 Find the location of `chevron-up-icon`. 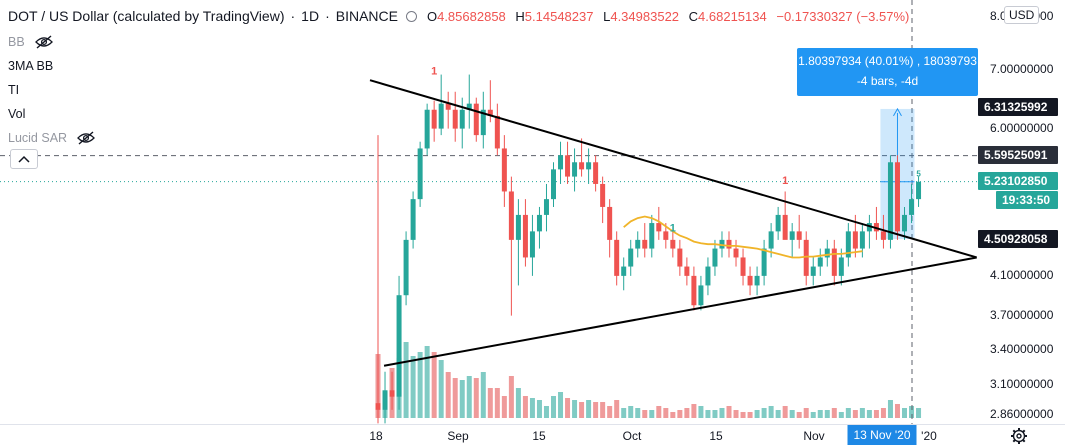

chevron-up-icon is located at coordinates (24, 159).